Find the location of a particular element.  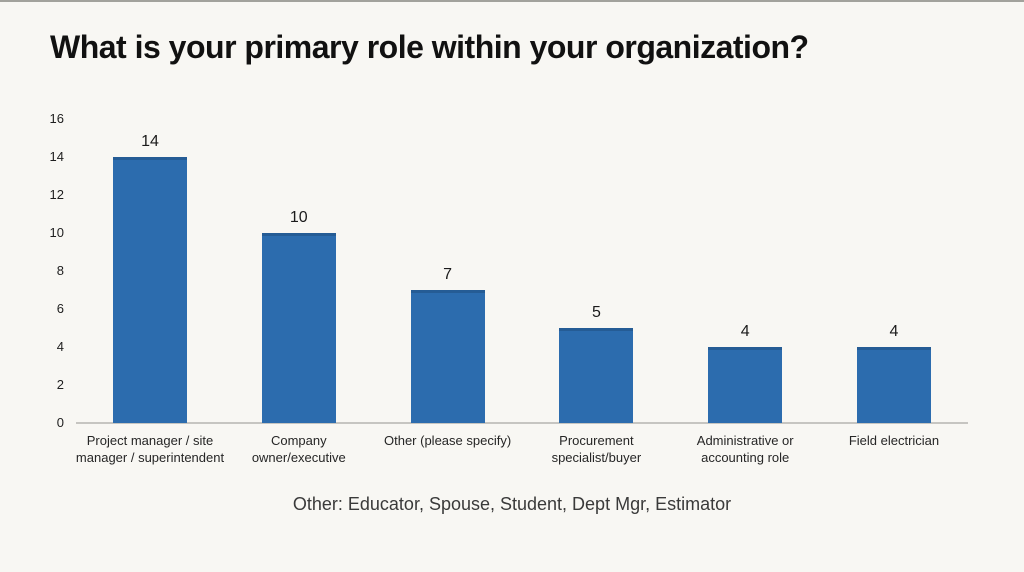

category-label: Company owner/executive is located at coordinates (298, 449).